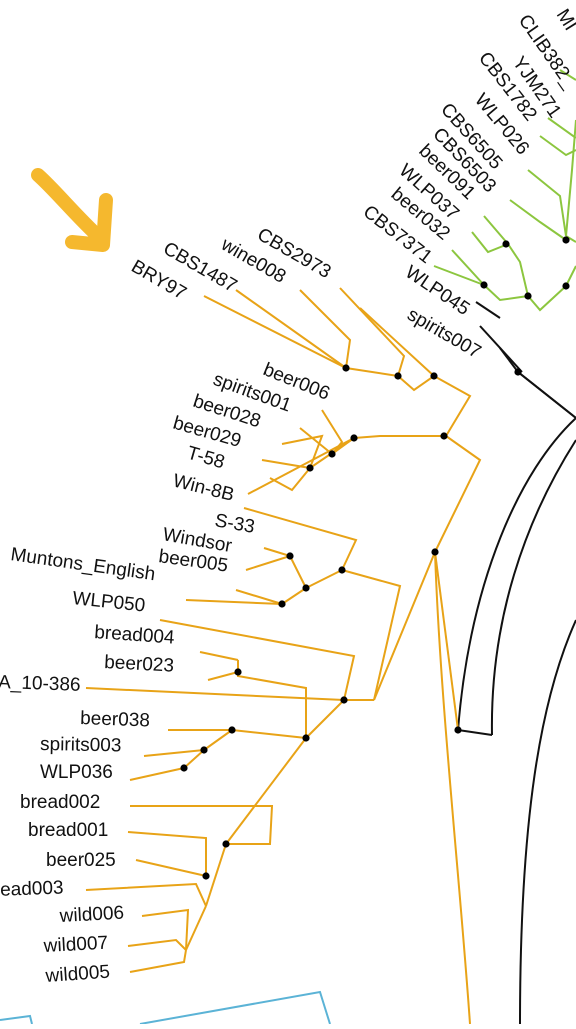  What do you see at coordinates (204, 487) in the screenshot?
I see `tip-label: Win-8B` at bounding box center [204, 487].